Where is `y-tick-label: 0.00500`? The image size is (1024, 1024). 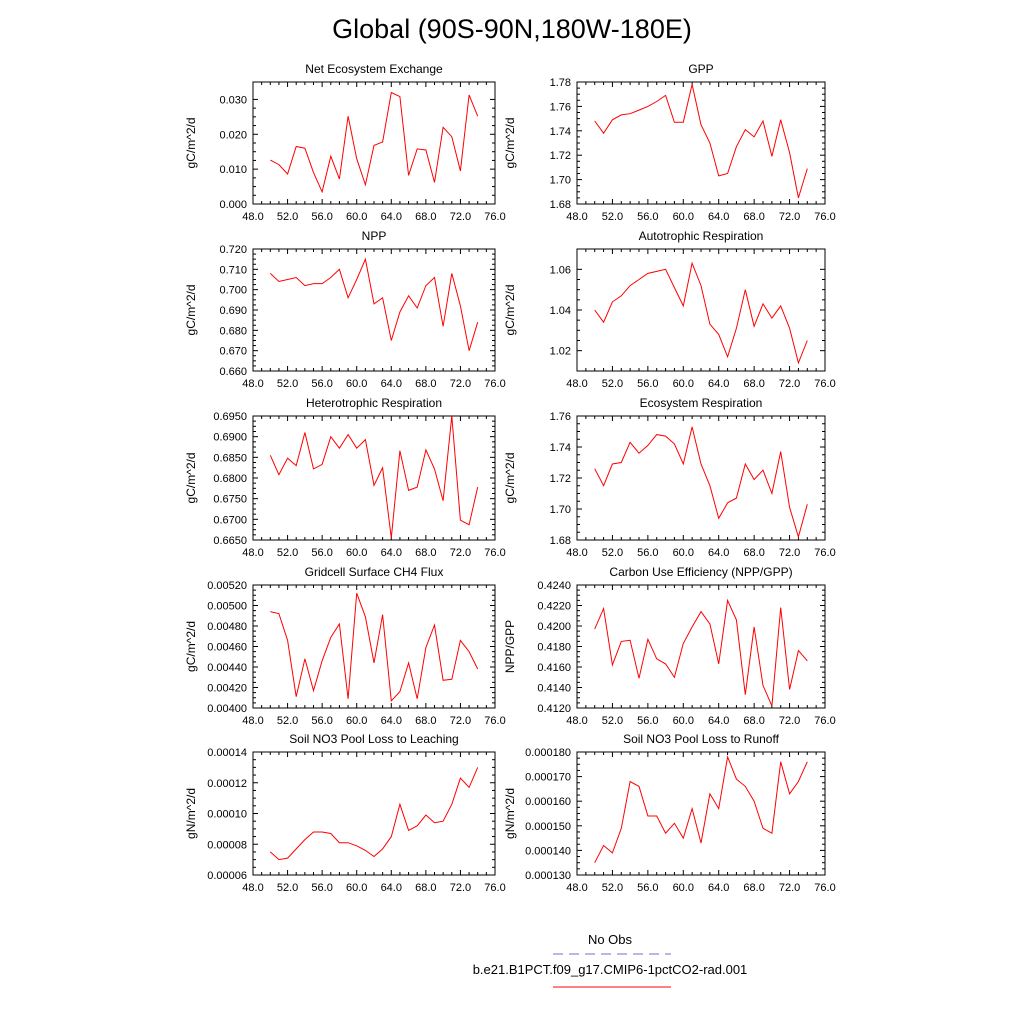 y-tick-label: 0.00500 is located at coordinates (227, 607).